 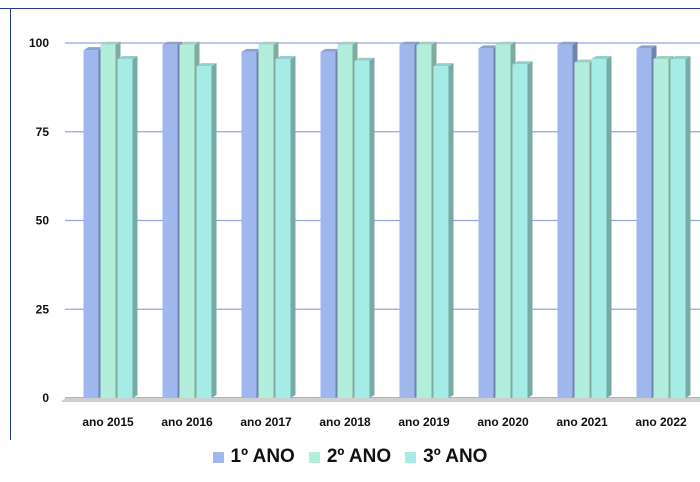 I want to click on legend: 1º ANO 2º ANO 3º ANO, so click(x=350, y=457).